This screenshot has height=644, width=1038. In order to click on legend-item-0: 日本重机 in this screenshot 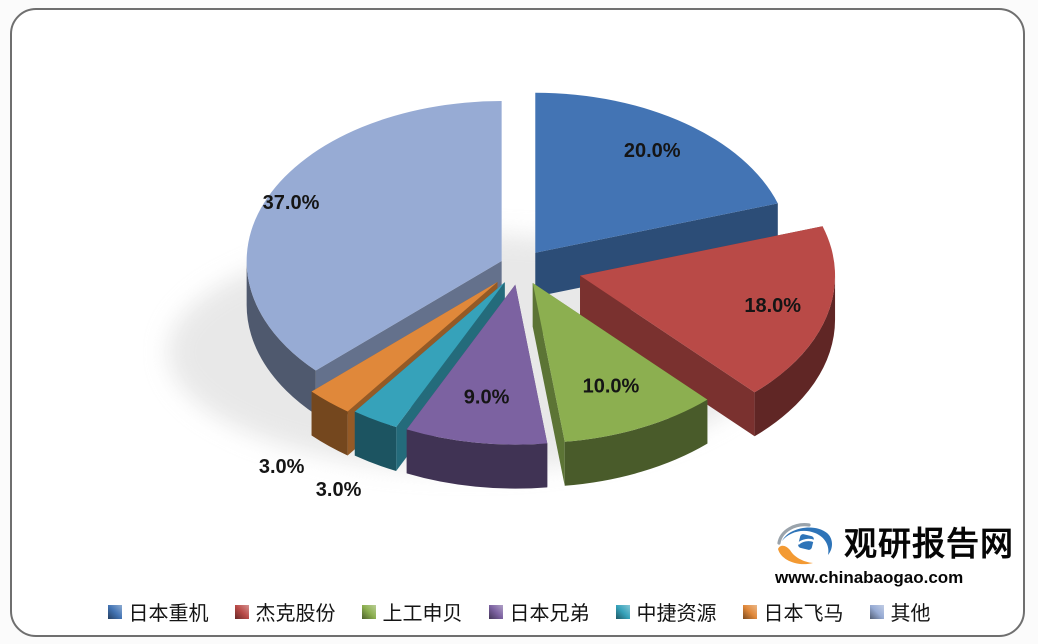, I will do `click(158, 611)`.